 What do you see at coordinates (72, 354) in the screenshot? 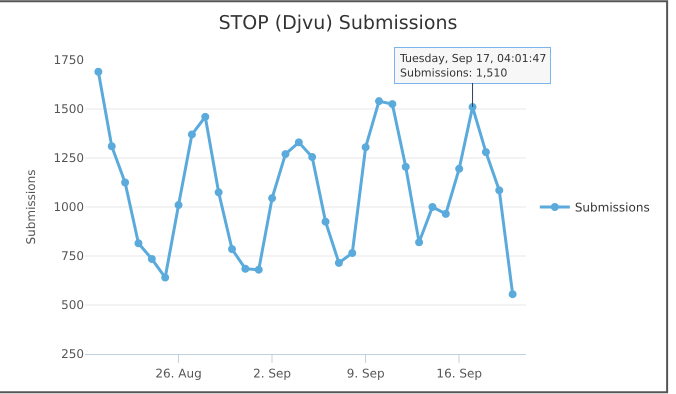
I see `y-tick-label: 250` at bounding box center [72, 354].